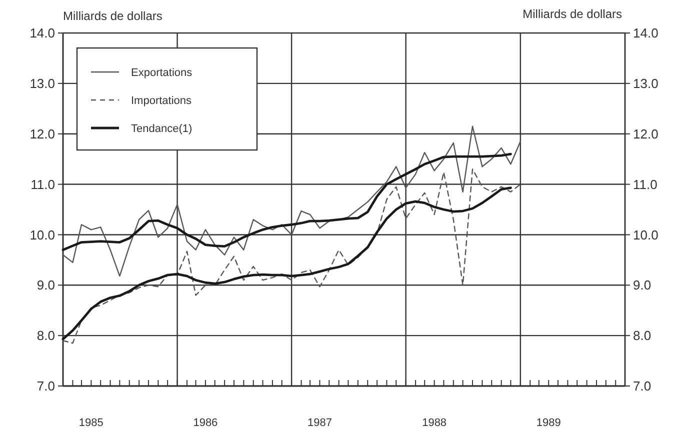 The width and height of the screenshot is (689, 441). What do you see at coordinates (161, 100) in the screenshot?
I see `legend-label: Importations` at bounding box center [161, 100].